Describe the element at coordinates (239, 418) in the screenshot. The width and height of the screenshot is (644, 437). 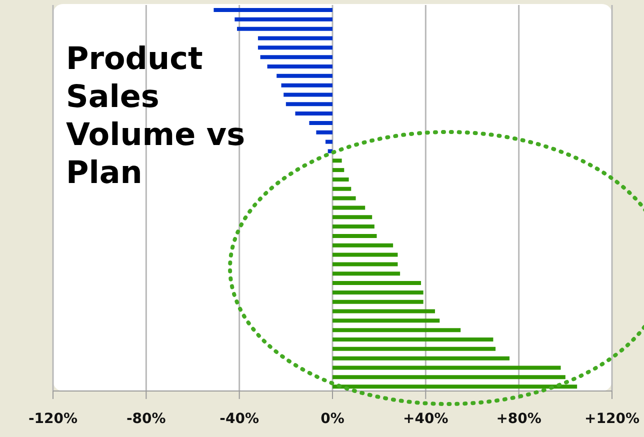
I see `x-tick-label: -40%` at that location.